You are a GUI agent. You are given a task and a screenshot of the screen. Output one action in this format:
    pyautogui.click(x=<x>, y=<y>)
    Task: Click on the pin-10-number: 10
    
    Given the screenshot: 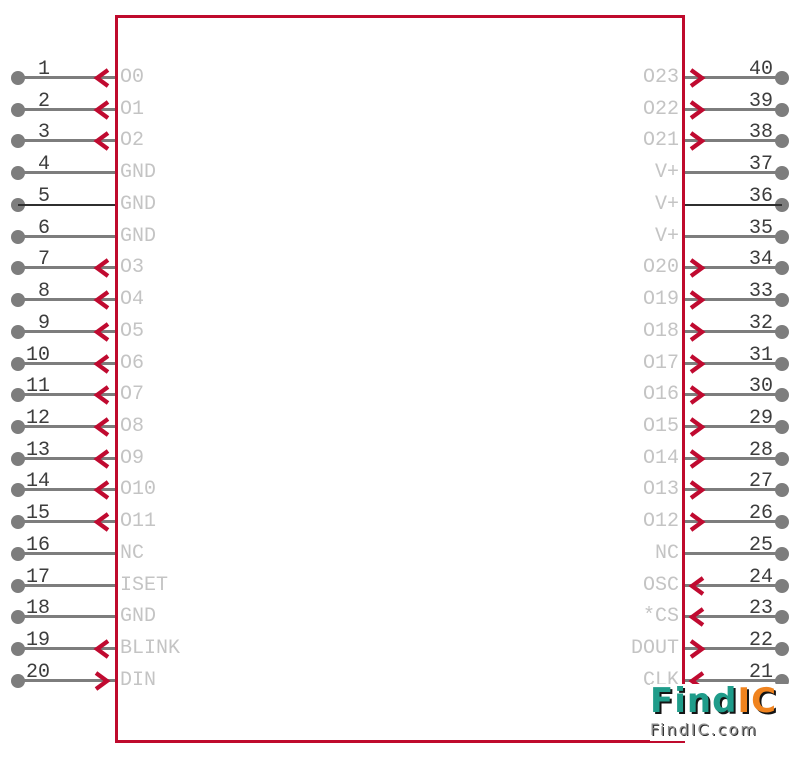 What is the action you would take?
    pyautogui.click(x=37, y=355)
    